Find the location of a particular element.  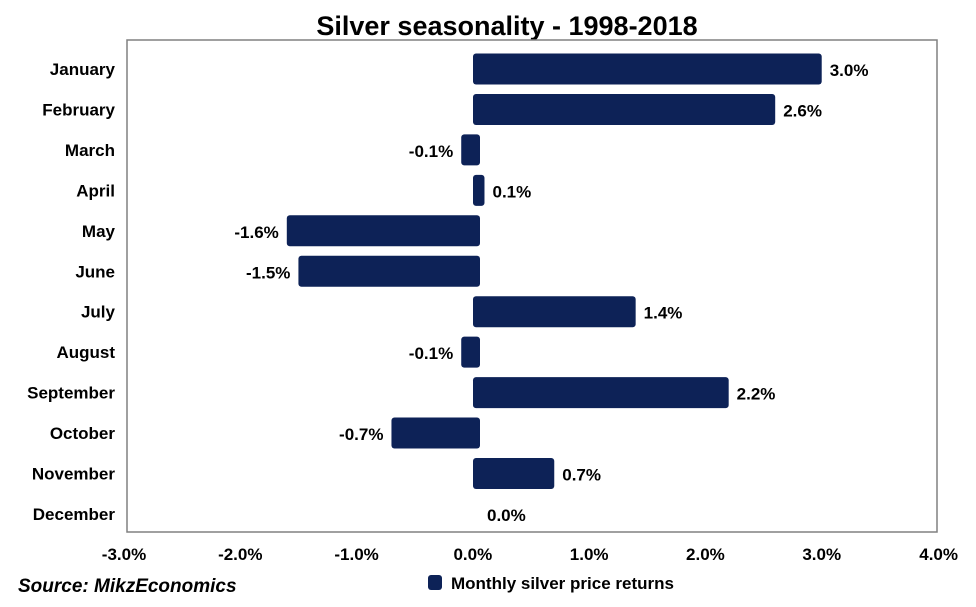

data-label-june: -1.5% is located at coordinates (268, 272).